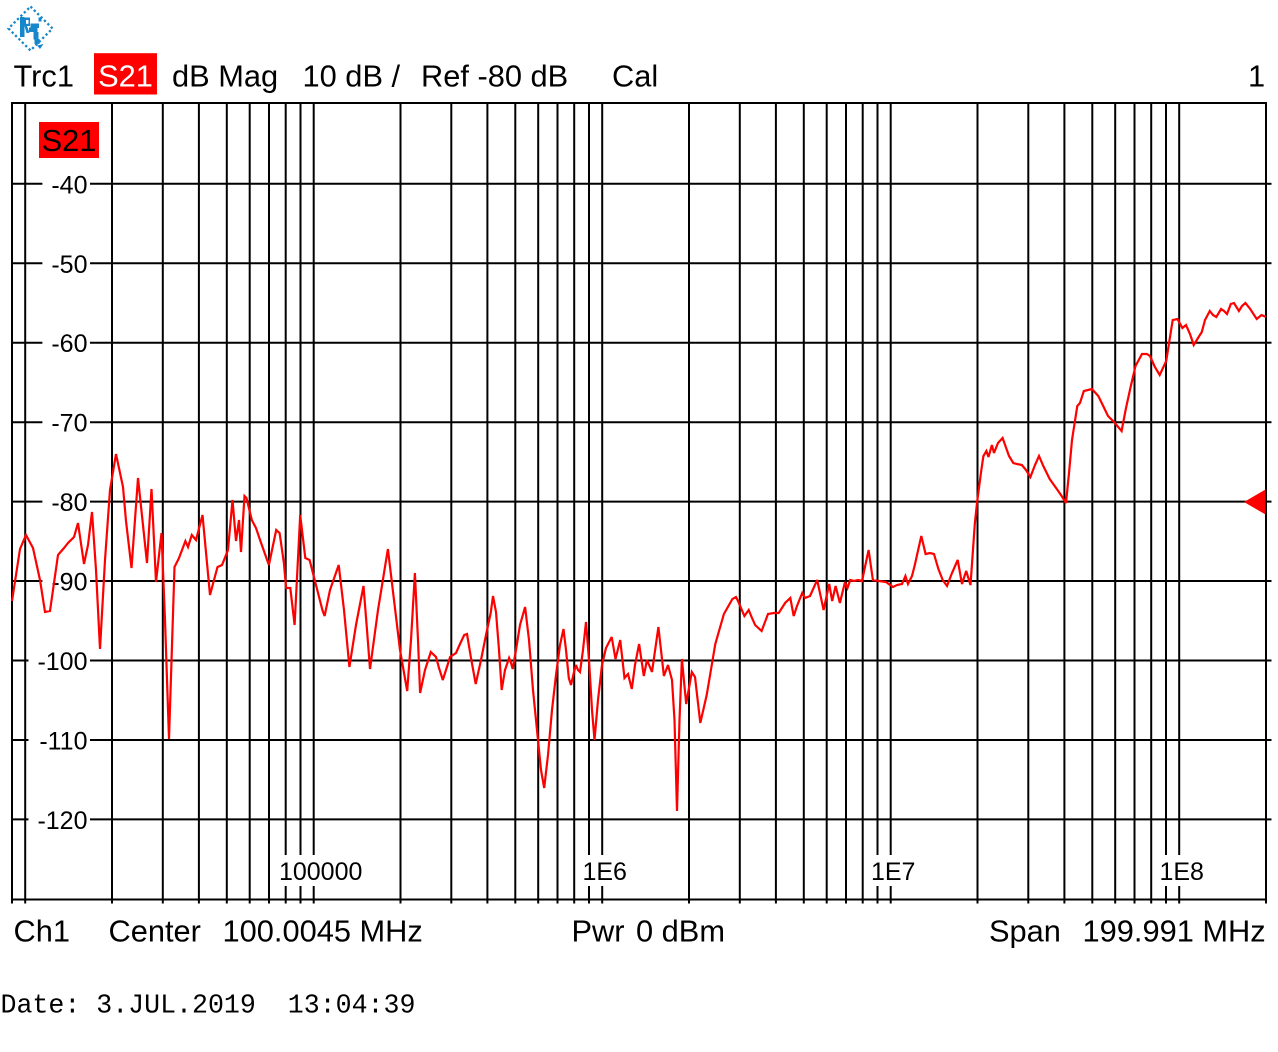 The height and width of the screenshot is (1052, 1278). What do you see at coordinates (62, 662) in the screenshot?
I see `svg-text: -100` at bounding box center [62, 662].